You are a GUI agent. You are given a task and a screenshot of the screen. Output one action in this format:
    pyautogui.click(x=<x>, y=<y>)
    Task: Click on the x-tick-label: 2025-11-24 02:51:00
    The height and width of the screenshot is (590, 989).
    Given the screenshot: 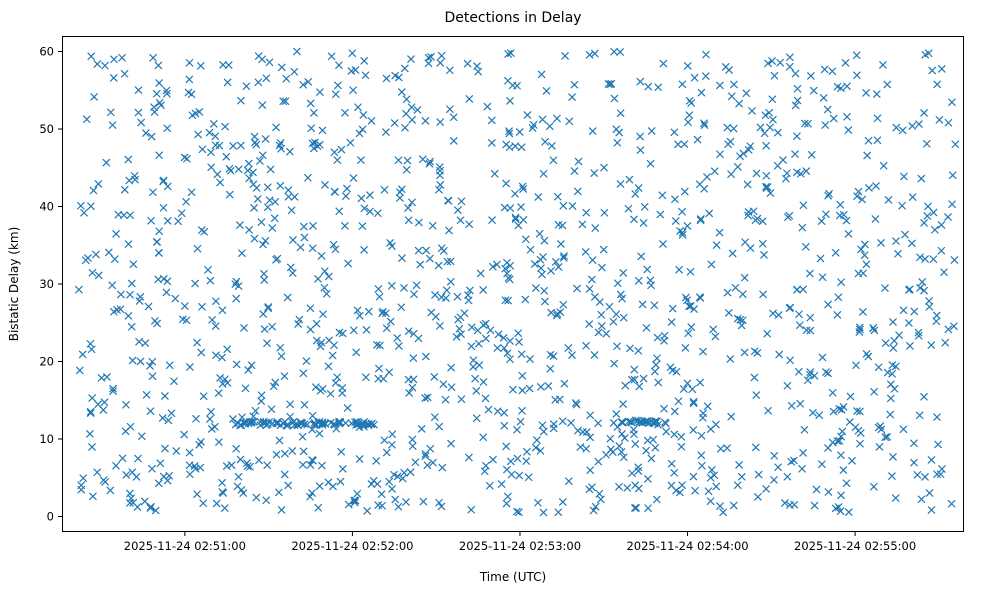 What is the action you would take?
    pyautogui.click(x=185, y=546)
    